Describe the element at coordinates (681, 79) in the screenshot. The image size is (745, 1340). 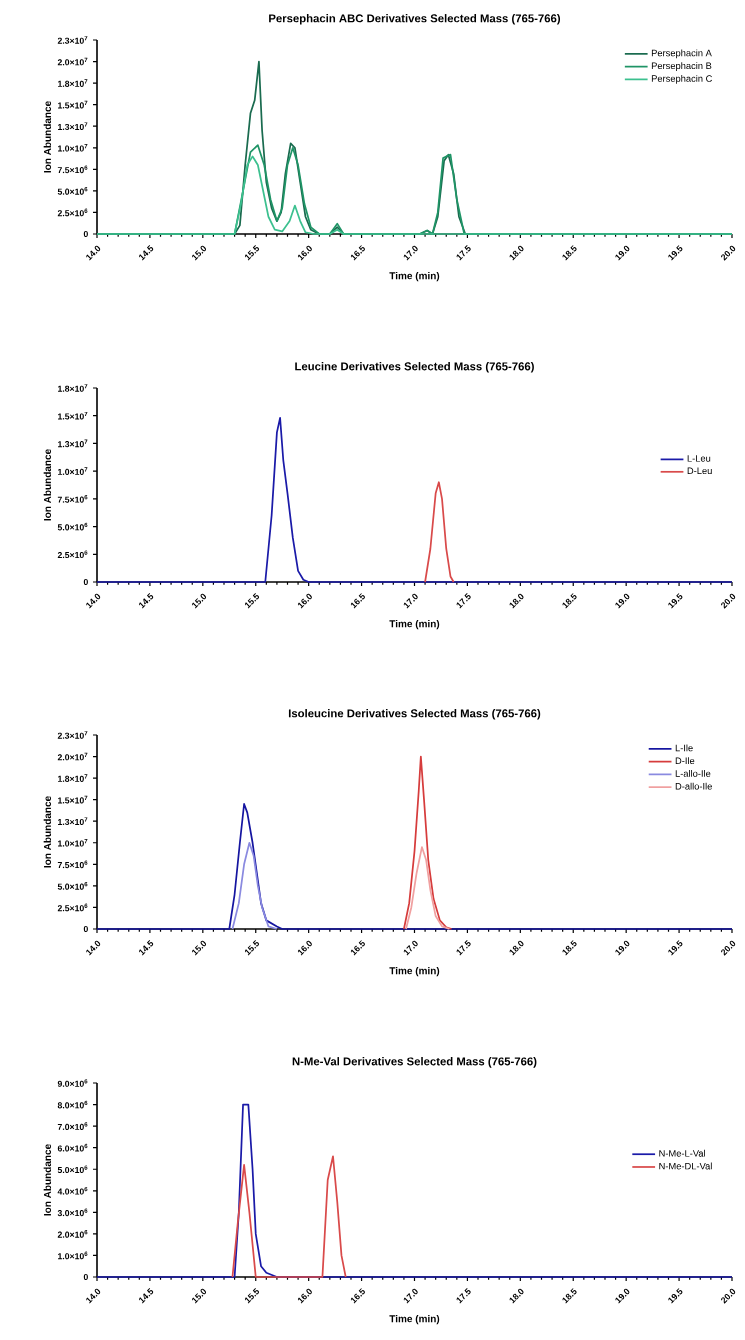
I see `legend-label: Persephacin C` at that location.